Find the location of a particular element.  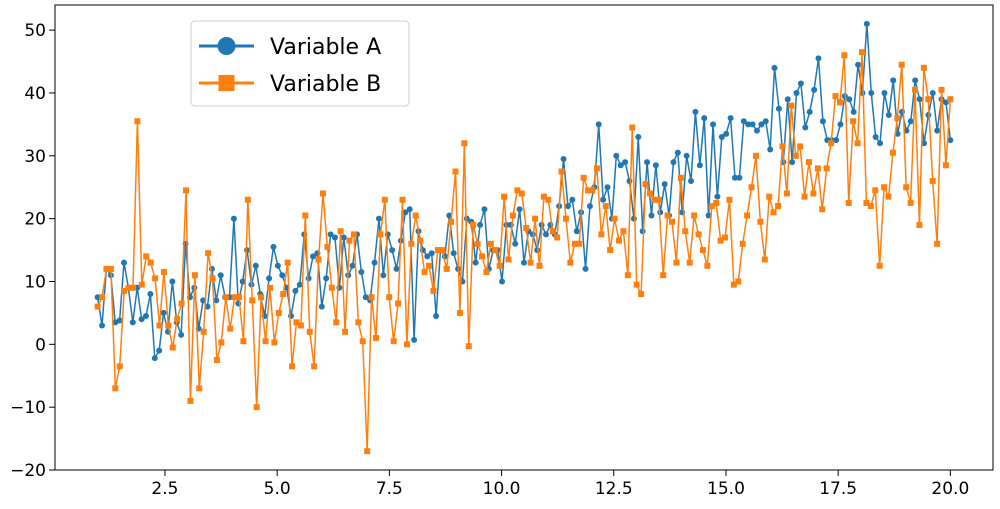

x-tick-label: 7.5 is located at coordinates (389, 489).